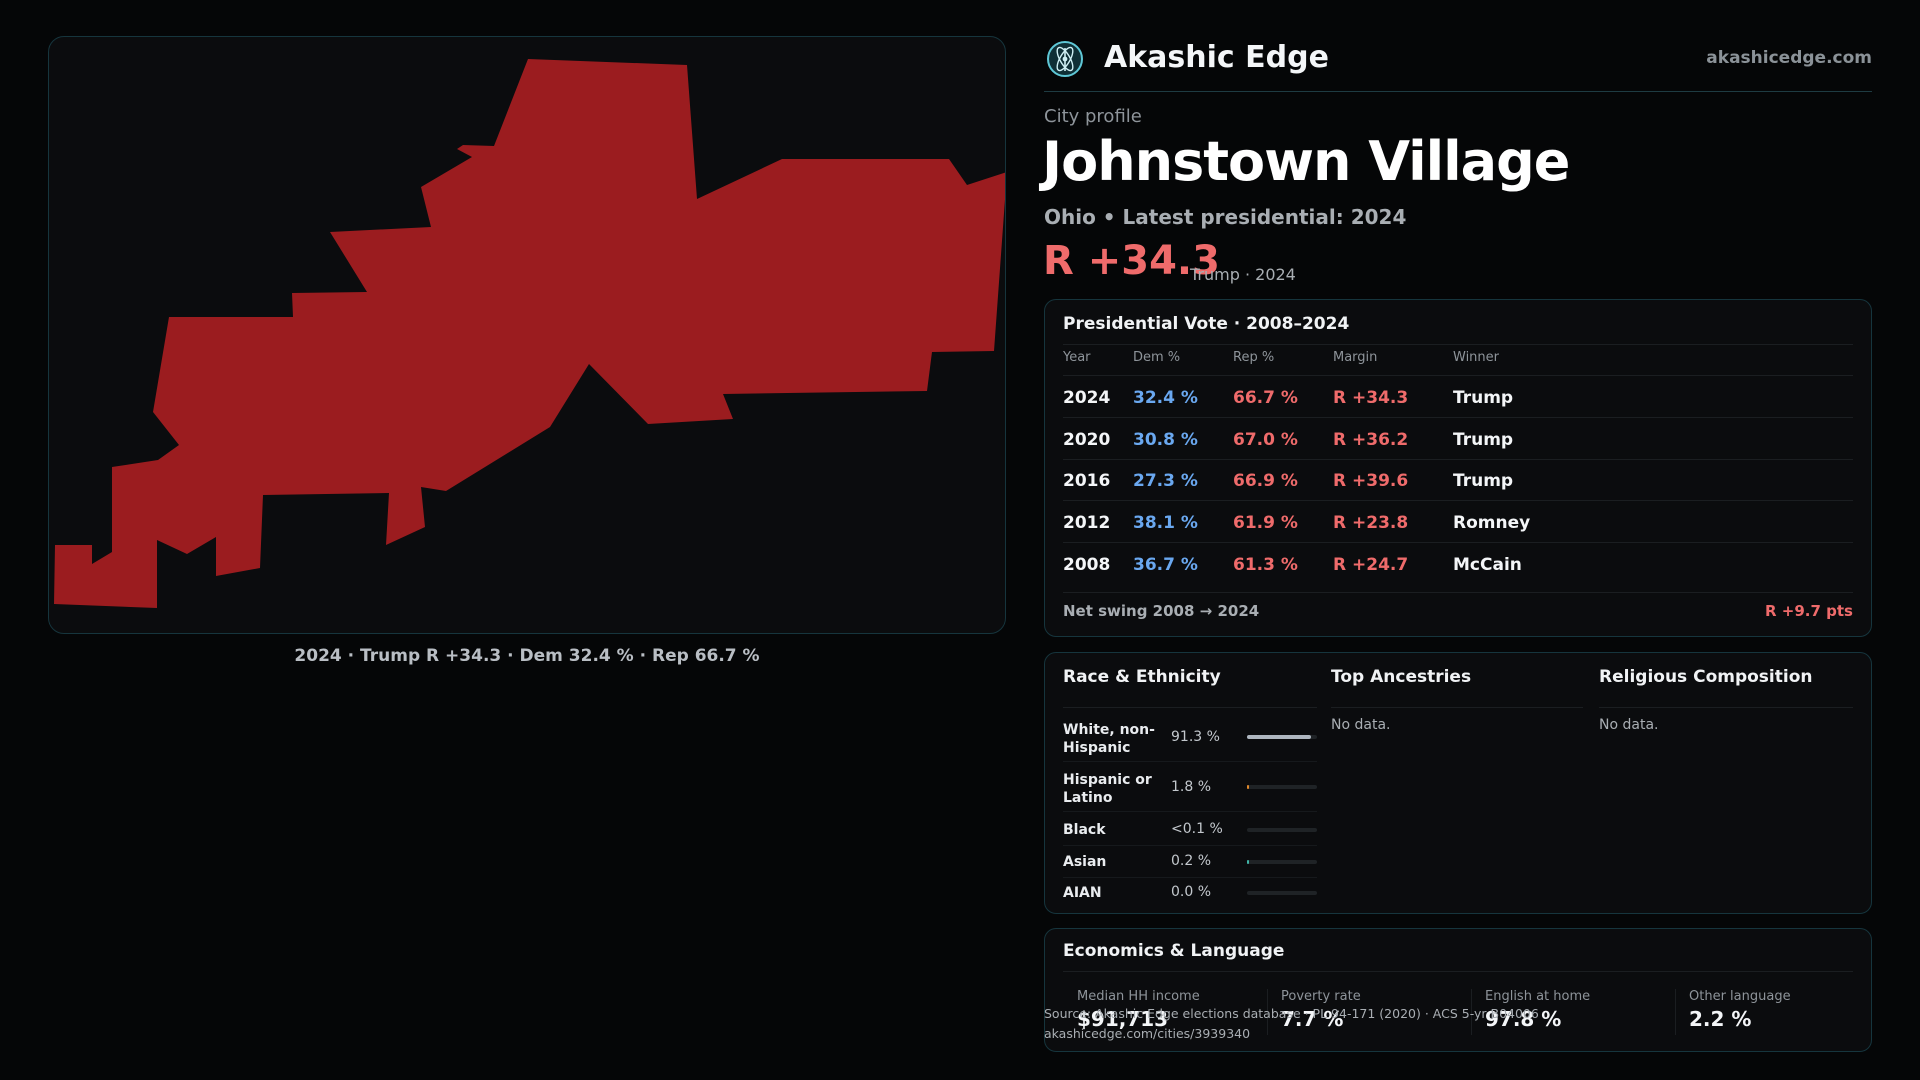 This screenshot has height=1080, width=1920. I want to click on row-margin: R +39.6, so click(1371, 481).